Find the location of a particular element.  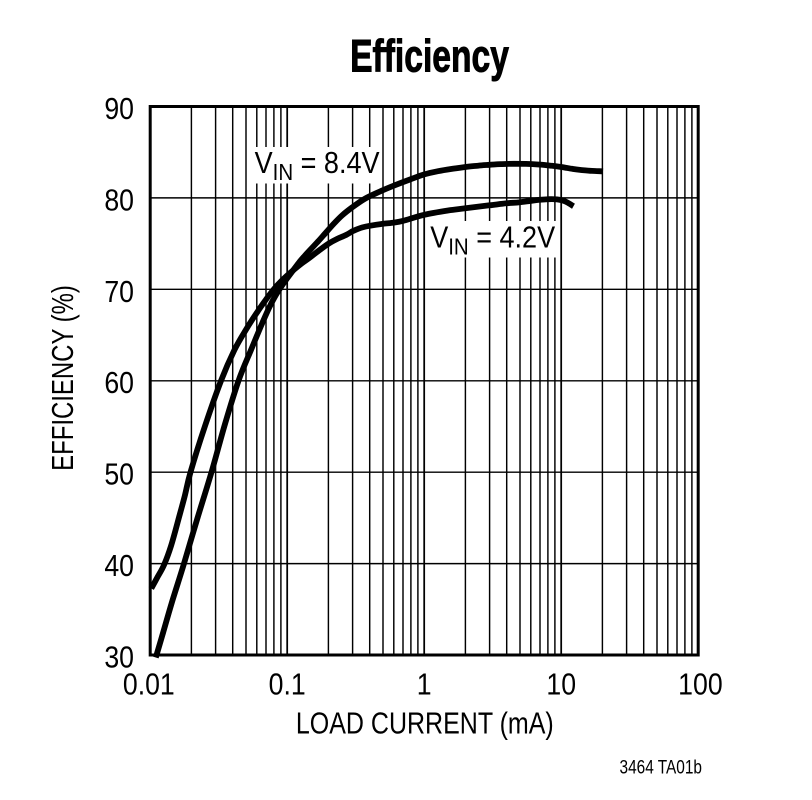

svg-text: 30 is located at coordinates (119, 658).